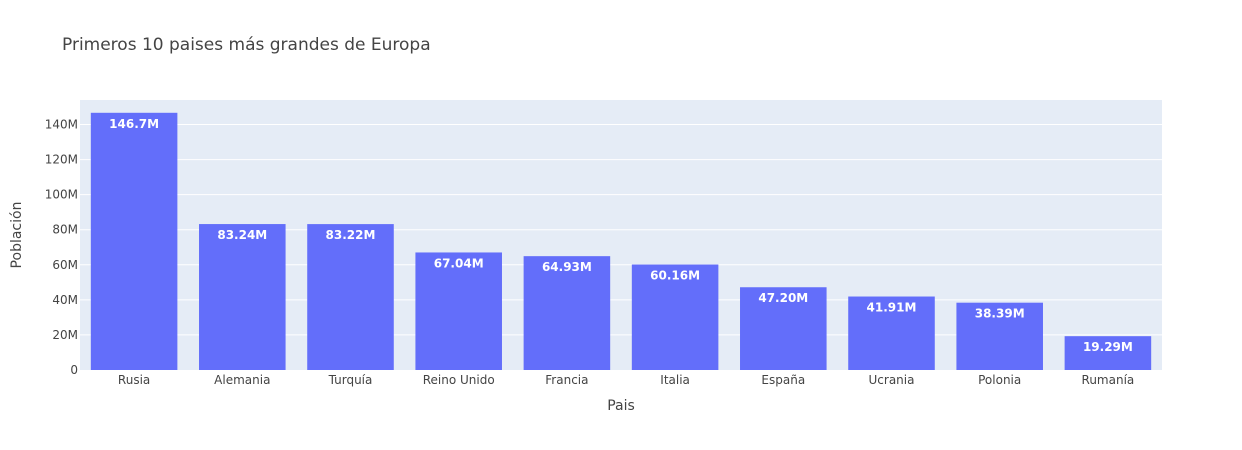 This screenshot has width=1242, height=450. What do you see at coordinates (459, 263) in the screenshot?
I see `bar-value-label: 67.04M` at bounding box center [459, 263].